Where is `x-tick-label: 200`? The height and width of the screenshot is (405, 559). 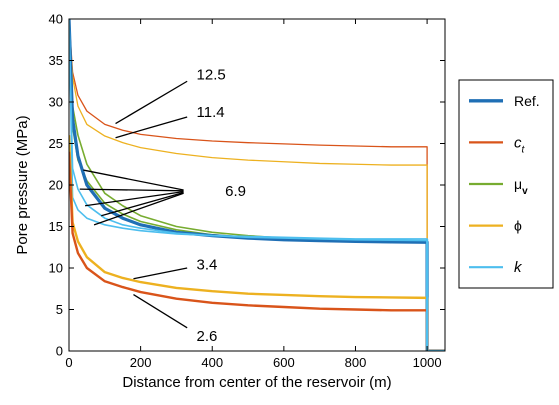
x-tick-label: 200 is located at coordinates (141, 362).